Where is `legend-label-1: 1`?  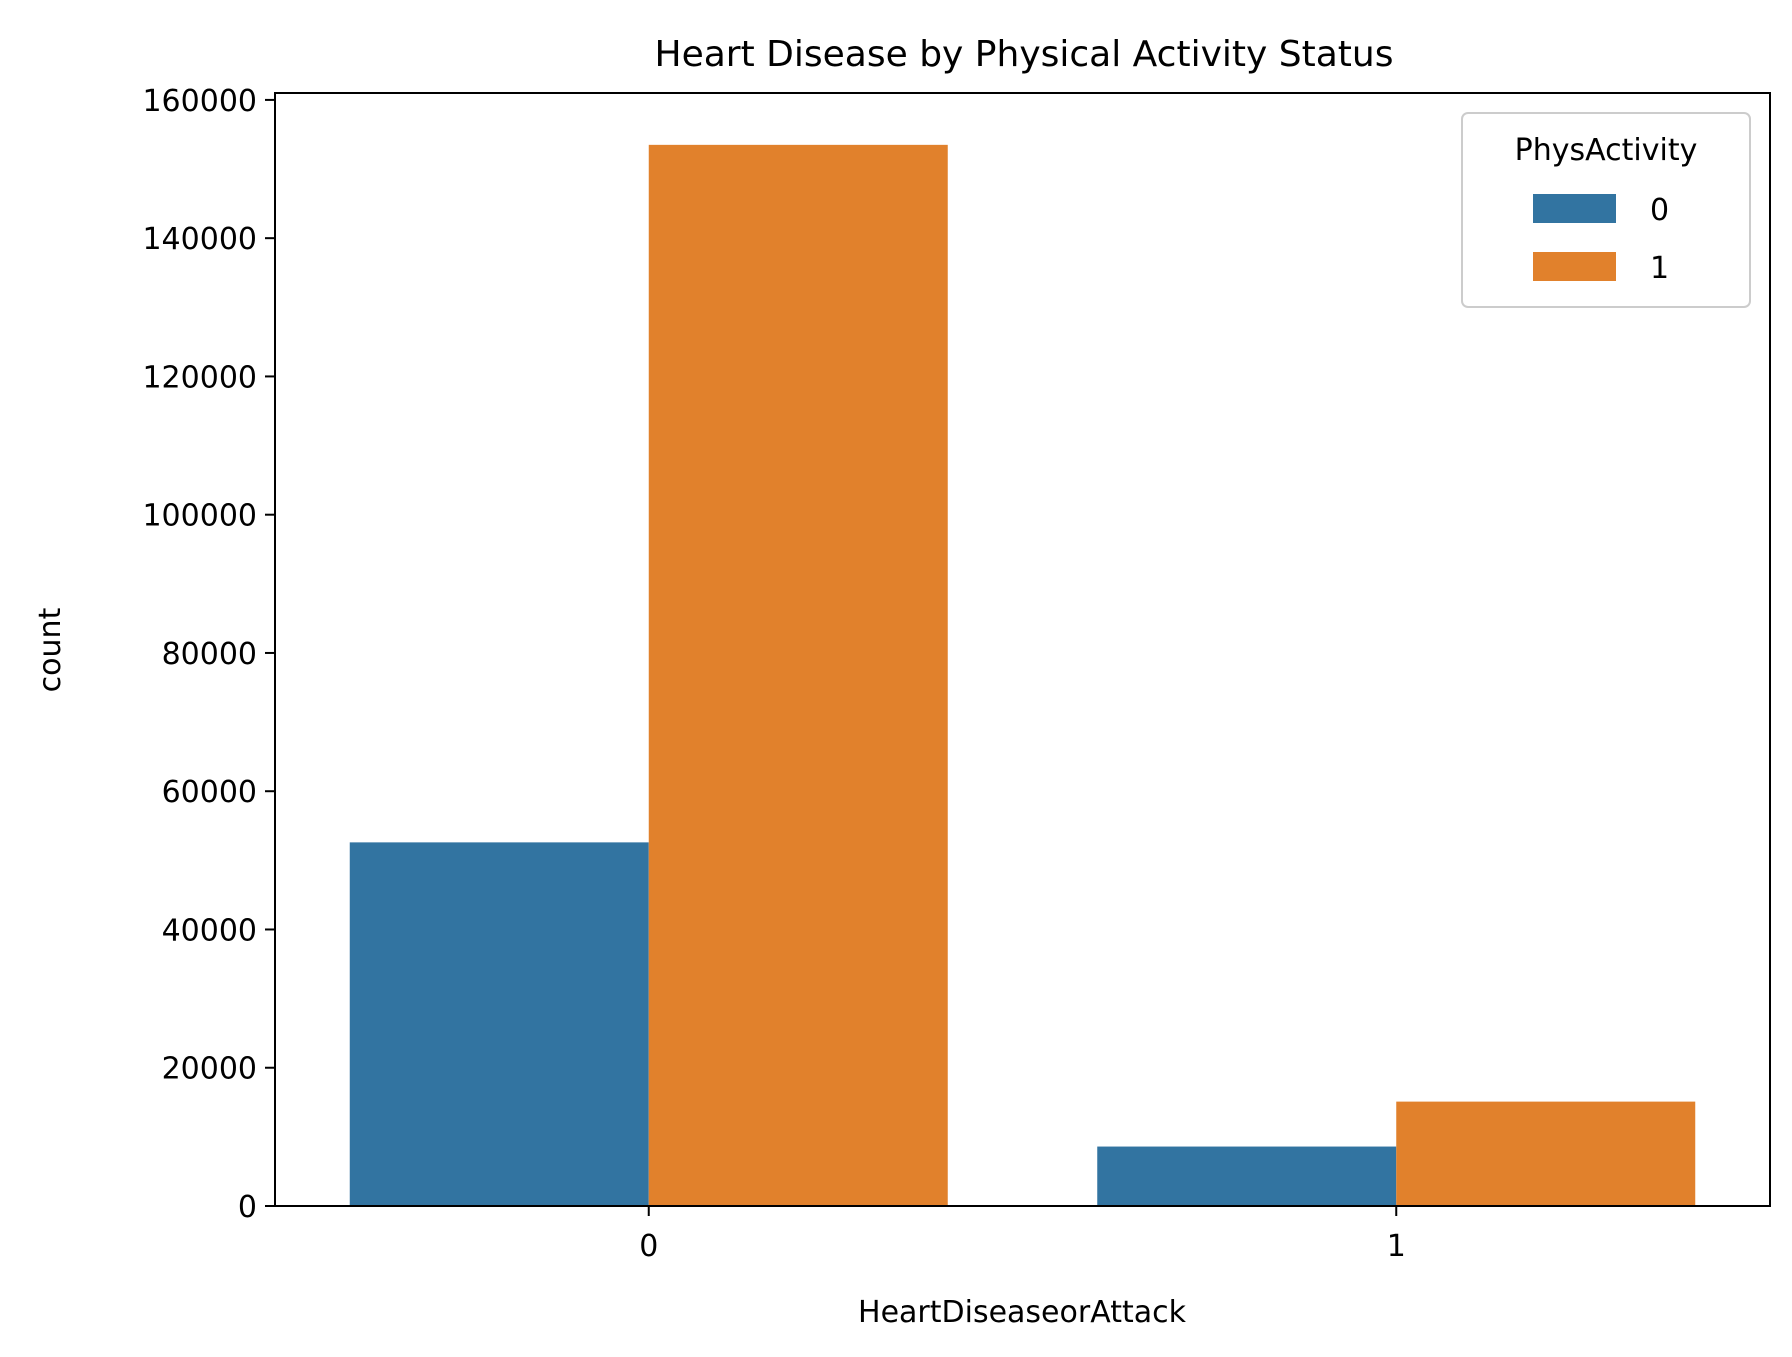 legend-label-1: 1 is located at coordinates (1659, 268).